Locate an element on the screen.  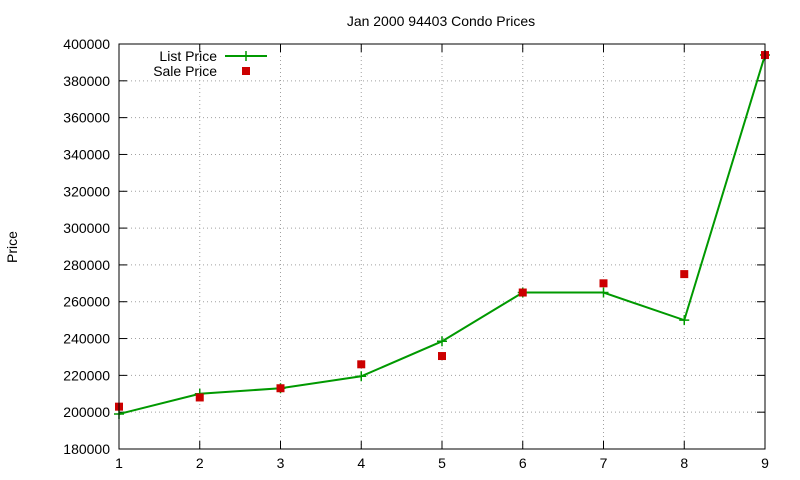
x-tick-label: 7 is located at coordinates (604, 463).